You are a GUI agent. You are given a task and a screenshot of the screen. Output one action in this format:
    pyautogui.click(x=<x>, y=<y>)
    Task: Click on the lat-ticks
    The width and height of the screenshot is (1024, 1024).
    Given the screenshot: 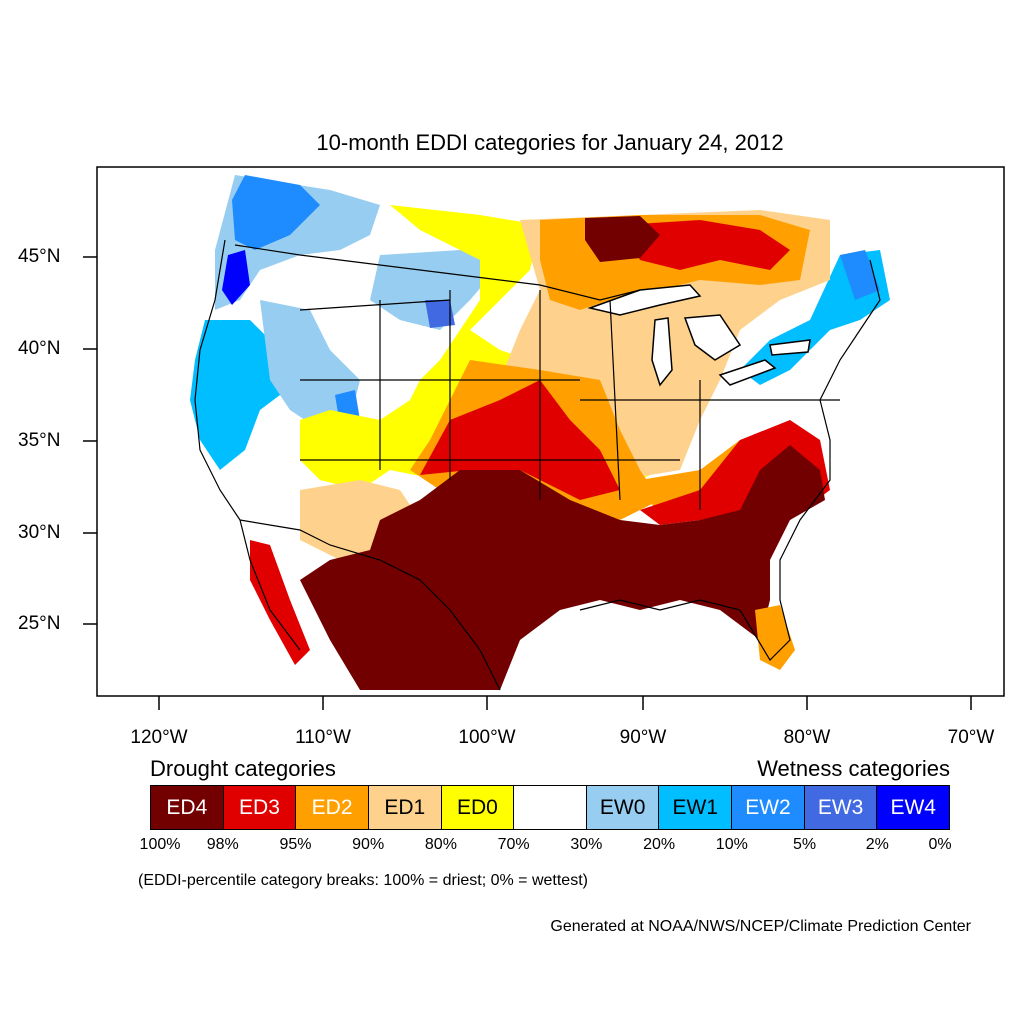 What is the action you would take?
    pyautogui.click(x=90, y=440)
    